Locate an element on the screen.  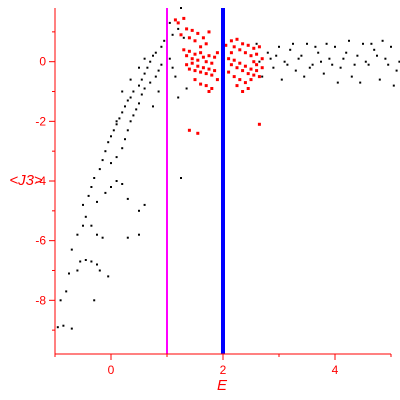
y-tick-label--6: -6 is located at coordinates (40, 241).